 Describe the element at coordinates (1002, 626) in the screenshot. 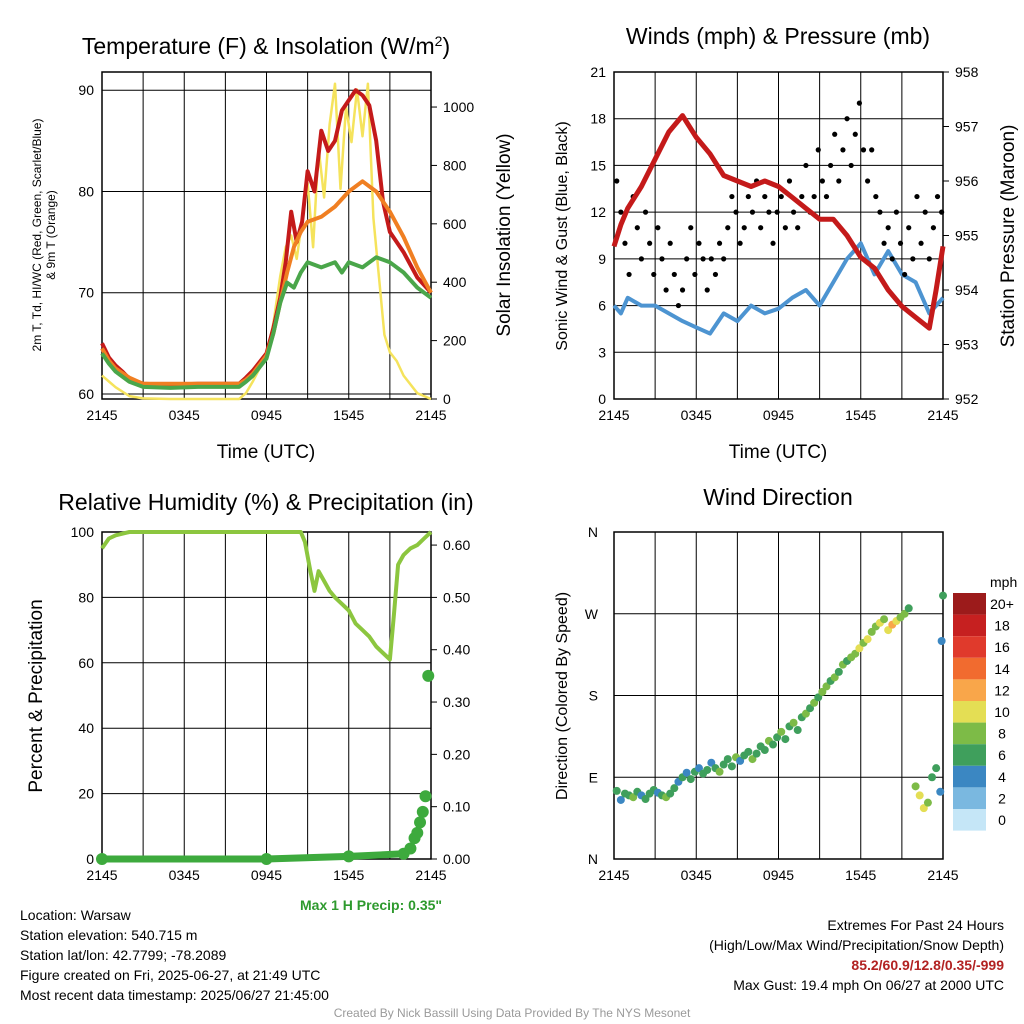

I see `legend-label-18: 18` at that location.